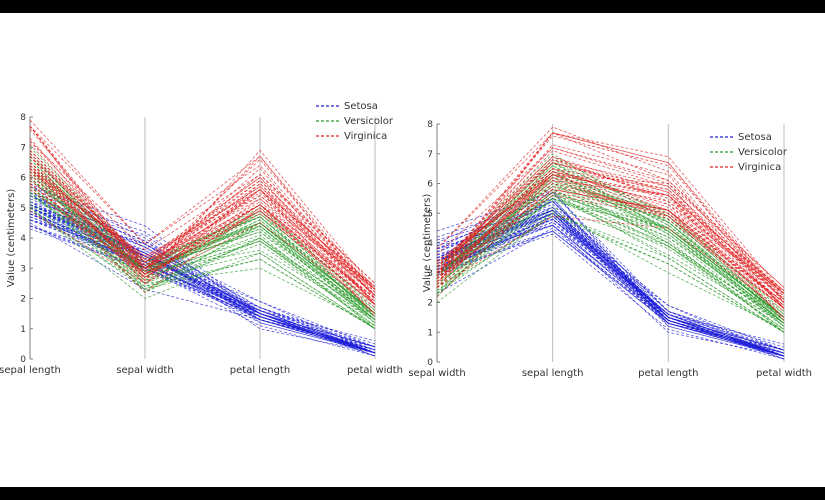  What do you see at coordinates (668, 373) in the screenshot?
I see `x-category-label: petal length` at bounding box center [668, 373].